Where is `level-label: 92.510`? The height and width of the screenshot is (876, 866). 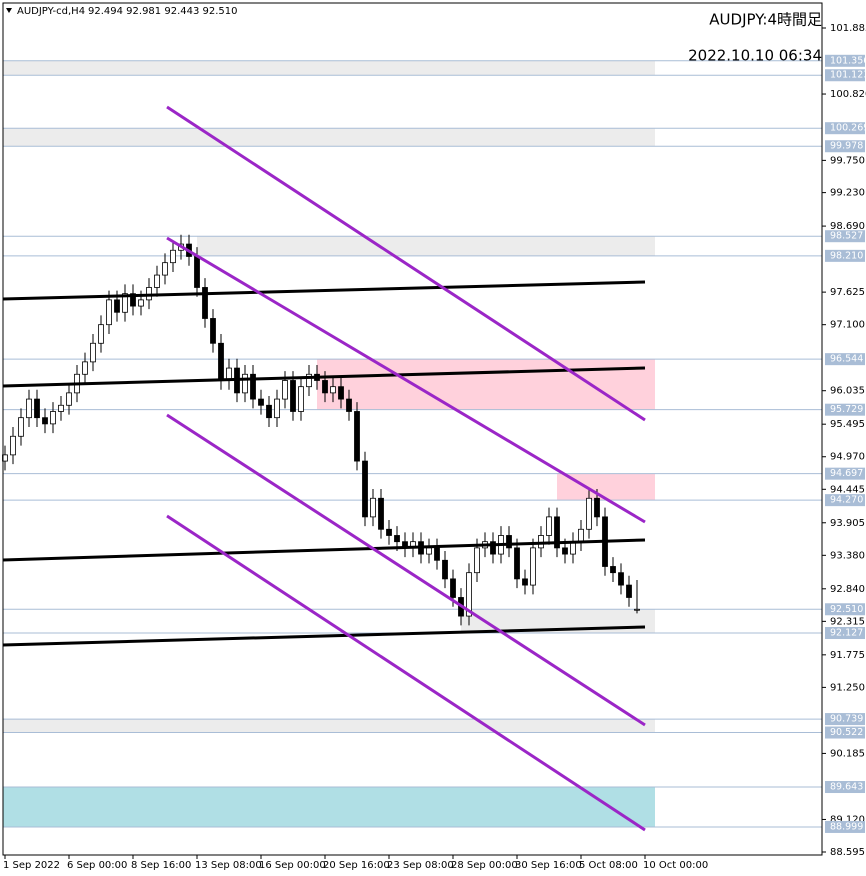 level-label: 92.510 is located at coordinates (846, 609).